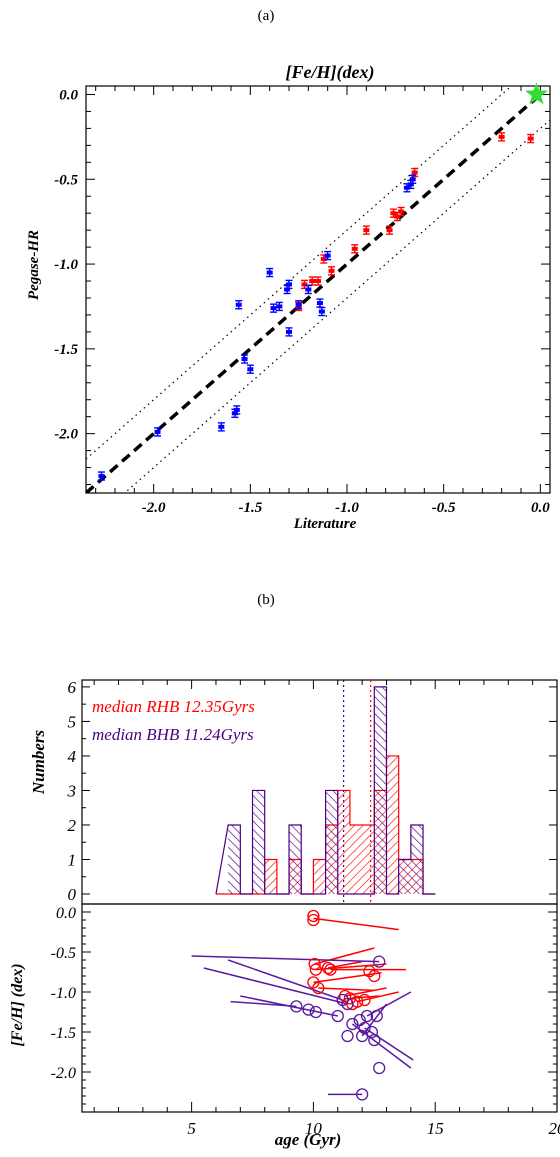 This screenshot has width=560, height=1157. Describe the element at coordinates (17, 1004) in the screenshot. I see `chart-c-ylabel: [Fe/H] (dex)` at that location.